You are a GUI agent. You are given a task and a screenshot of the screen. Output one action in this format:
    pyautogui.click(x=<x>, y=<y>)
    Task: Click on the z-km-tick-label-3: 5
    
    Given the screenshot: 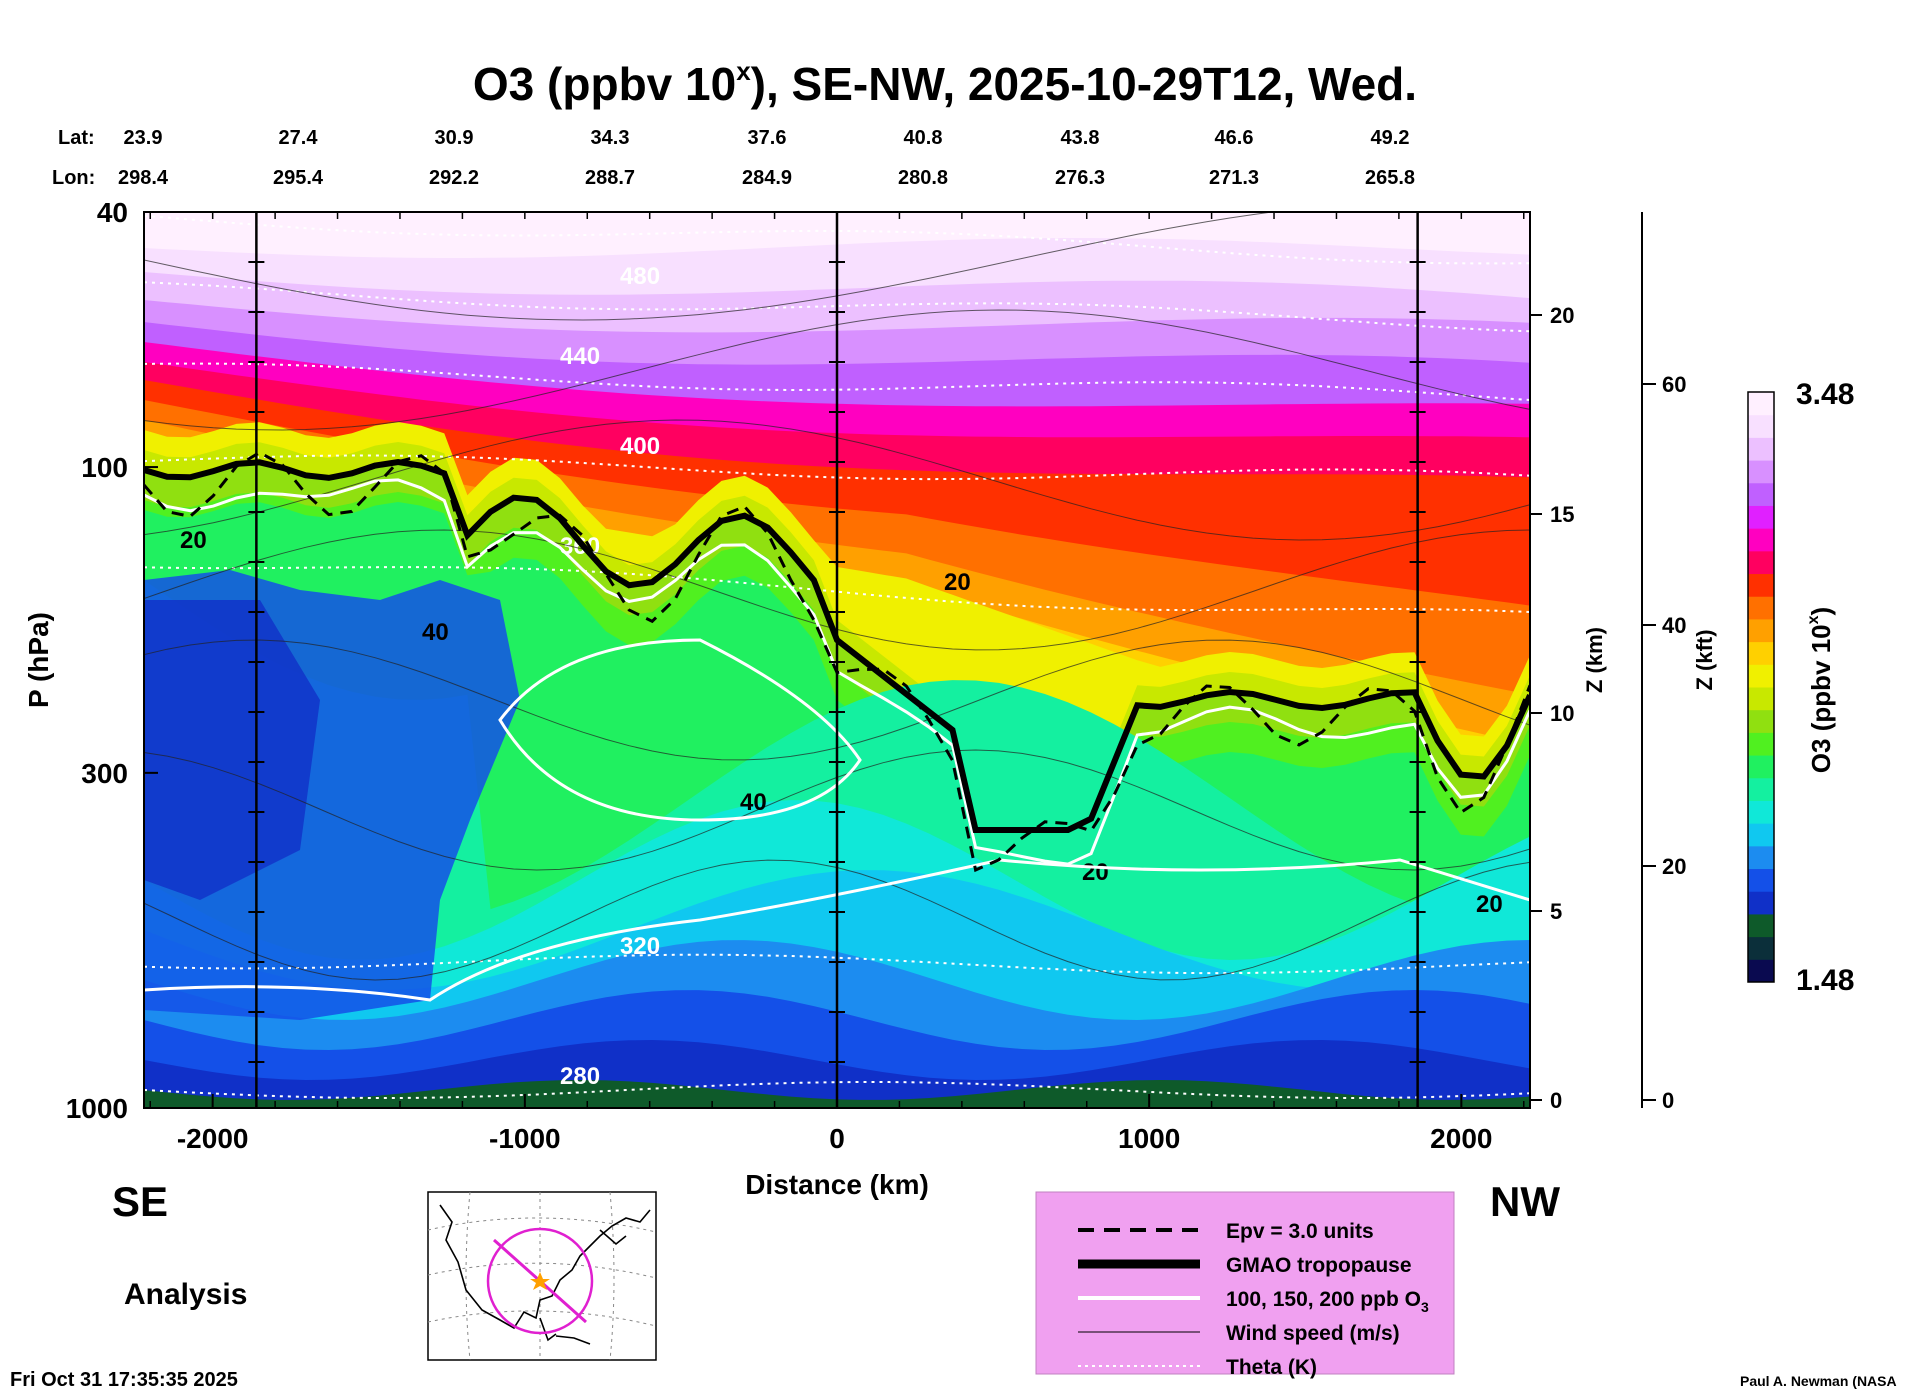 What is the action you would take?
    pyautogui.click(x=1556, y=911)
    